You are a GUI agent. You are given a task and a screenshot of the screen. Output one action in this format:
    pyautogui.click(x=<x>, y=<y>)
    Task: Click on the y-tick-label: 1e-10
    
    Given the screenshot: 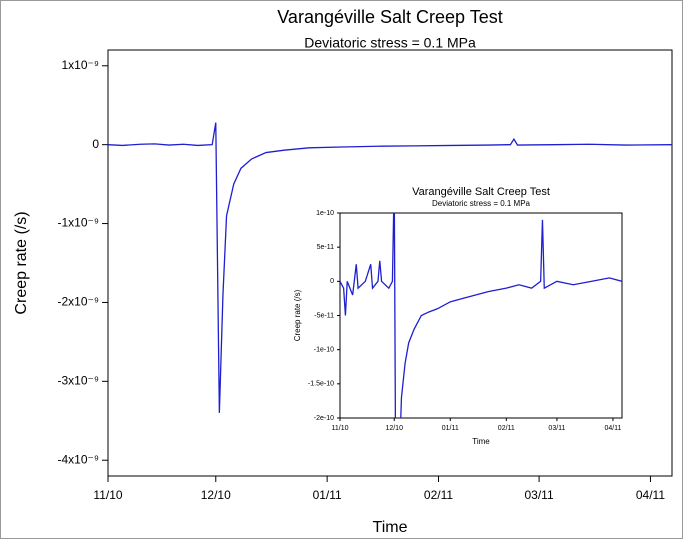 What is the action you would take?
    pyautogui.click(x=325, y=213)
    